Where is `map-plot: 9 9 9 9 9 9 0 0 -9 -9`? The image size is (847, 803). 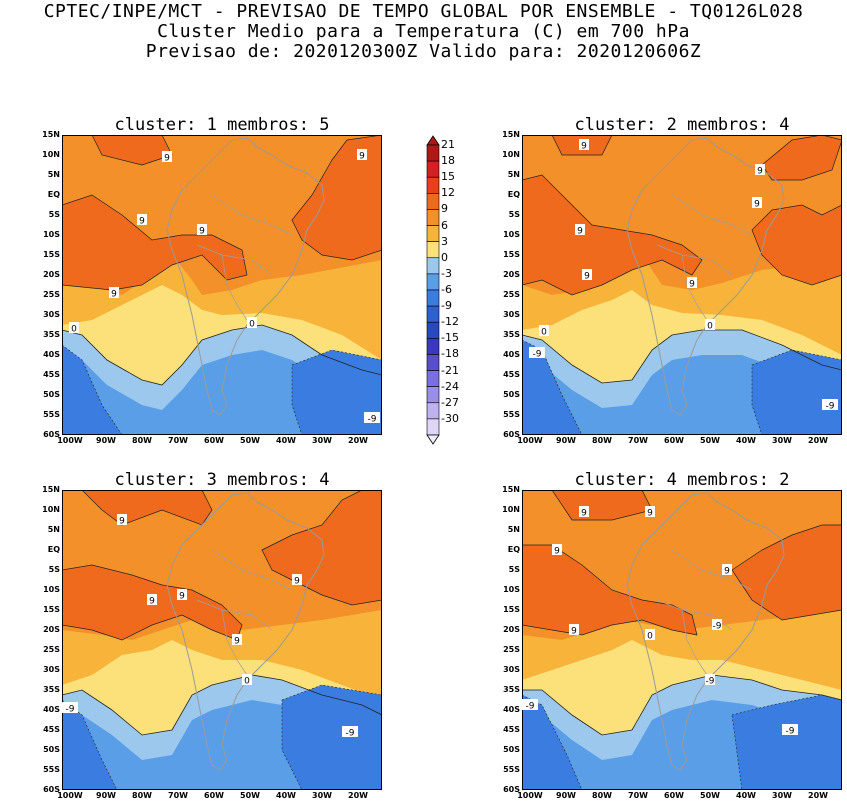
map-plot: 9 9 9 9 9 9 0 0 -9 -9 is located at coordinates (682, 285).